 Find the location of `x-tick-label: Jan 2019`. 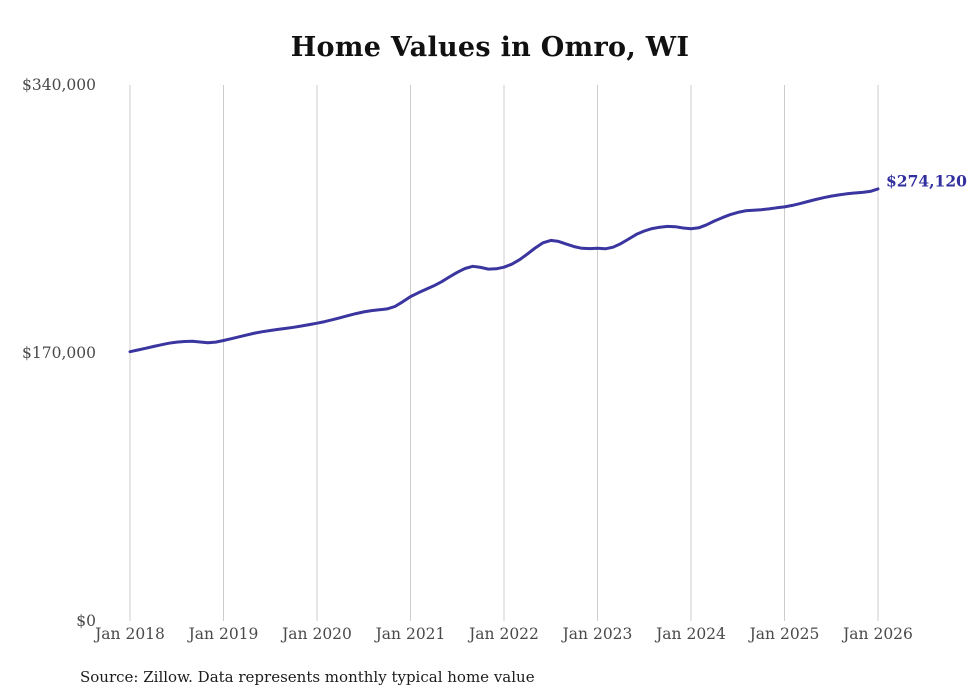

x-tick-label: Jan 2019 is located at coordinates (223, 634).